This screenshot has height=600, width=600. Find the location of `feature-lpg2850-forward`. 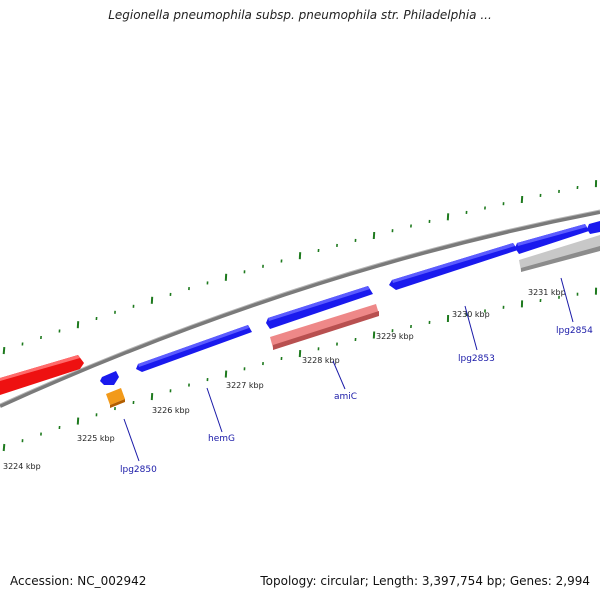

feature-lpg2850-forward is located at coordinates (109, 378).